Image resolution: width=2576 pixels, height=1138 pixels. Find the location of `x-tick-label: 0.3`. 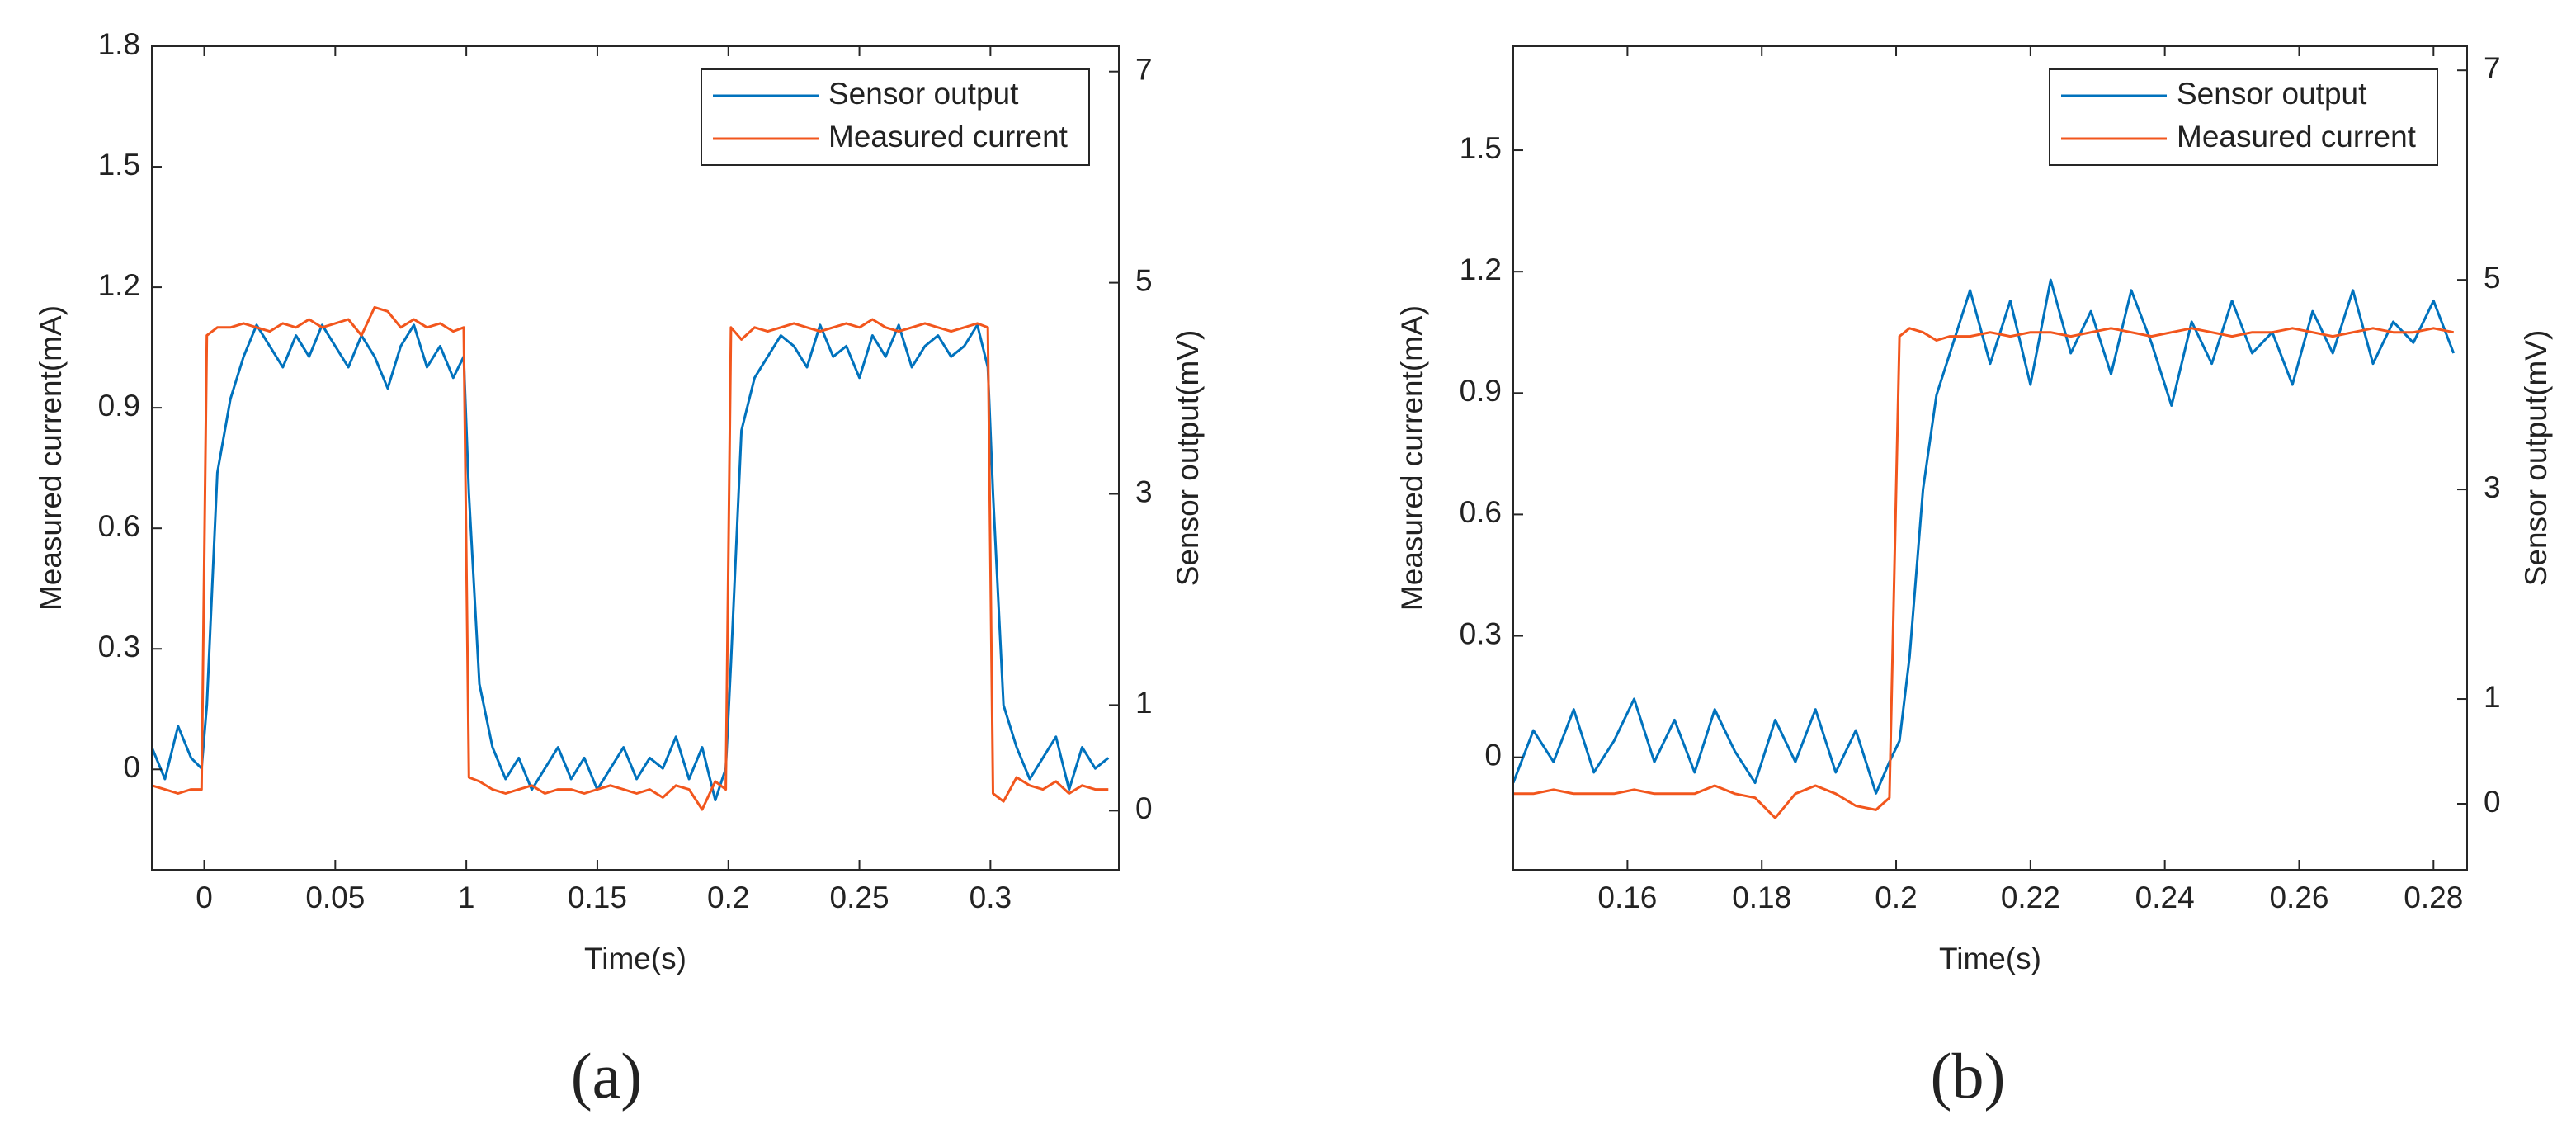

x-tick-label: 0.3 is located at coordinates (991, 897).